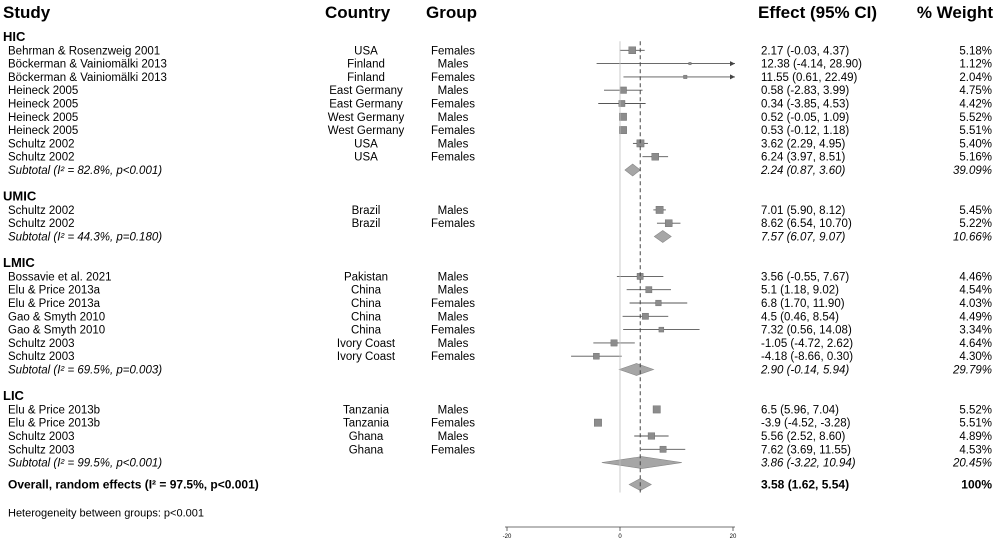  Describe the element at coordinates (975, 91) in the screenshot. I see `weight-cell: 4.75%` at that location.